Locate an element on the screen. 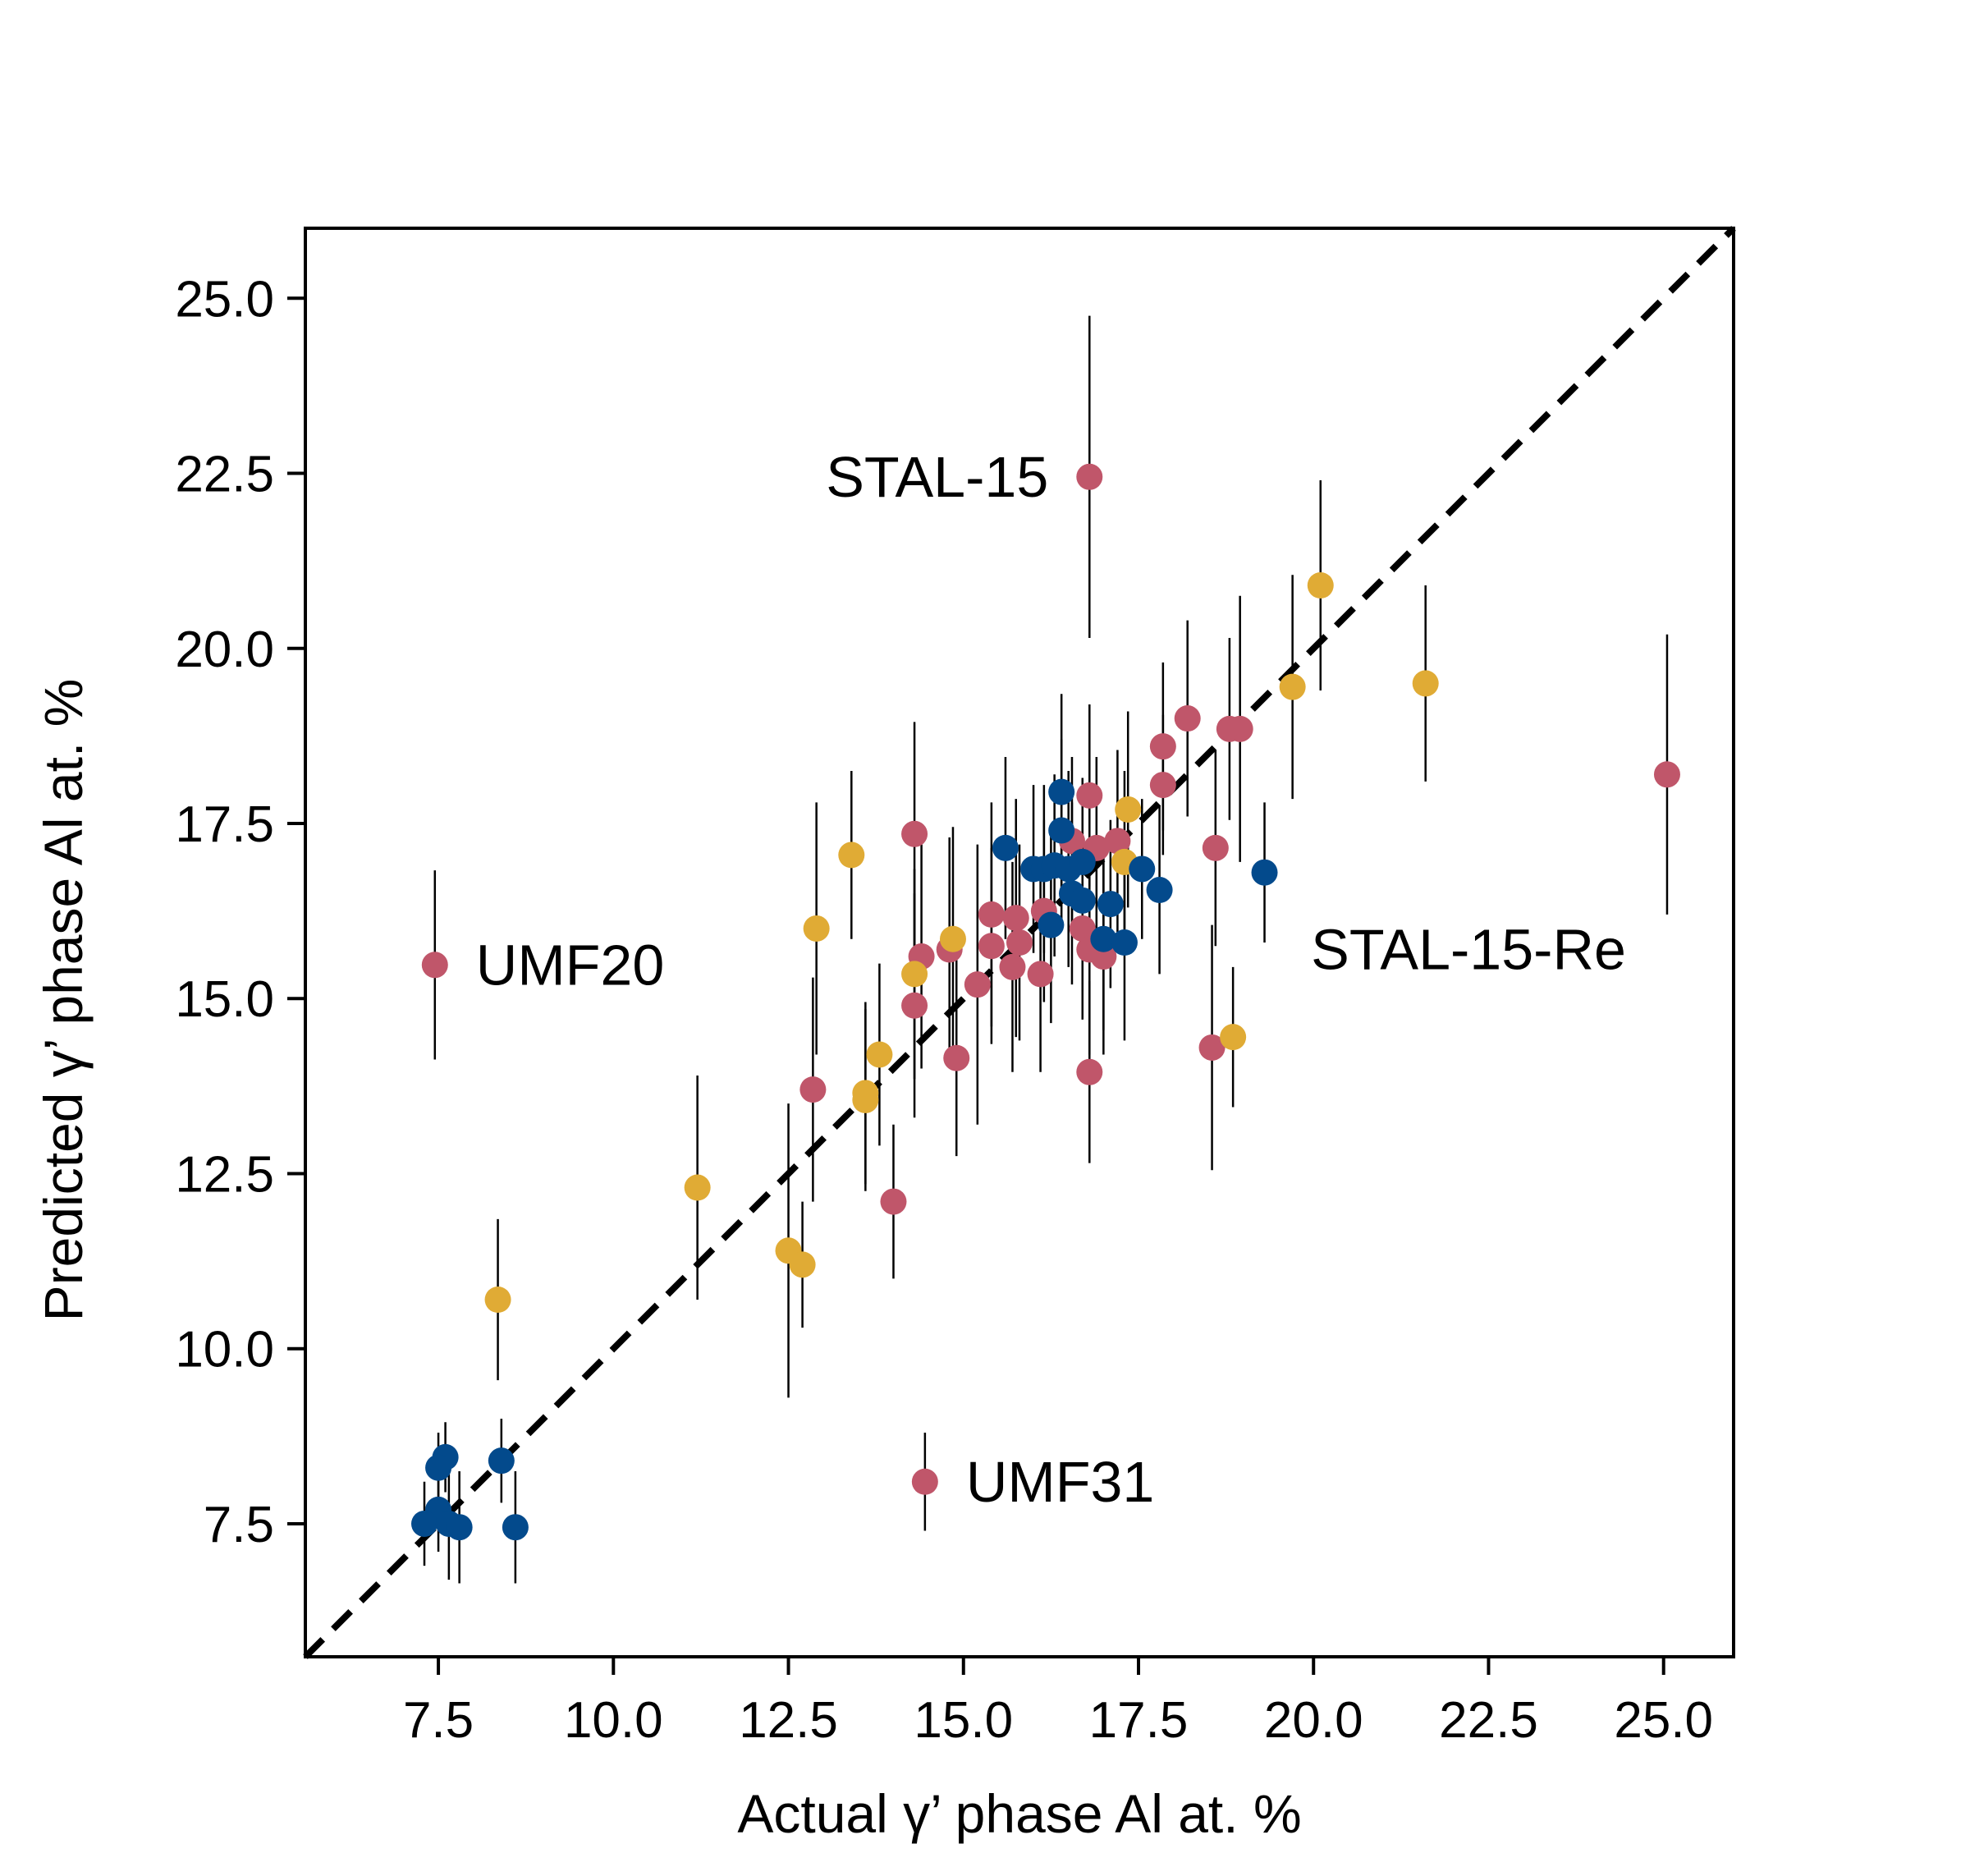 The width and height of the screenshot is (1970, 1876). y-tick-label: 17.5 is located at coordinates (224, 824).